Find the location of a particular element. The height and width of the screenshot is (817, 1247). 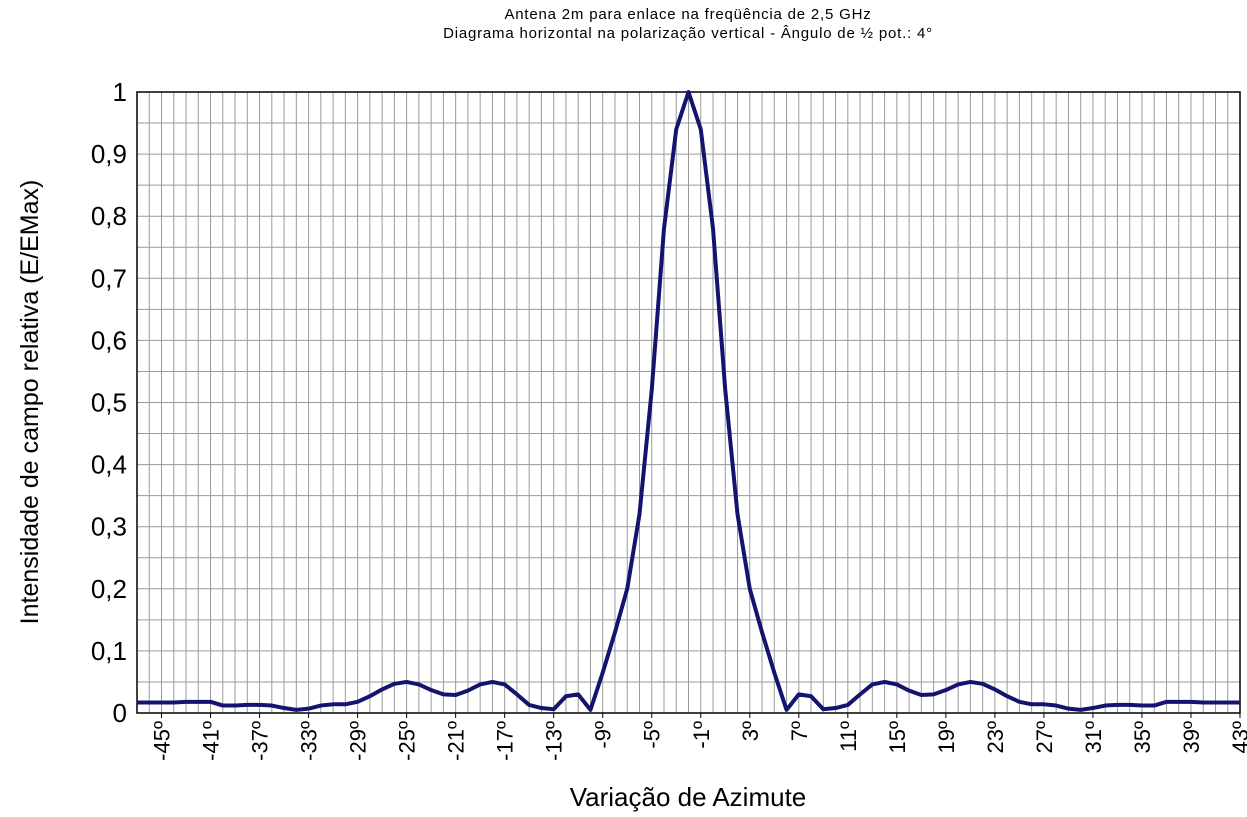

x-tick-label: 23º is located at coordinates (995, 737).